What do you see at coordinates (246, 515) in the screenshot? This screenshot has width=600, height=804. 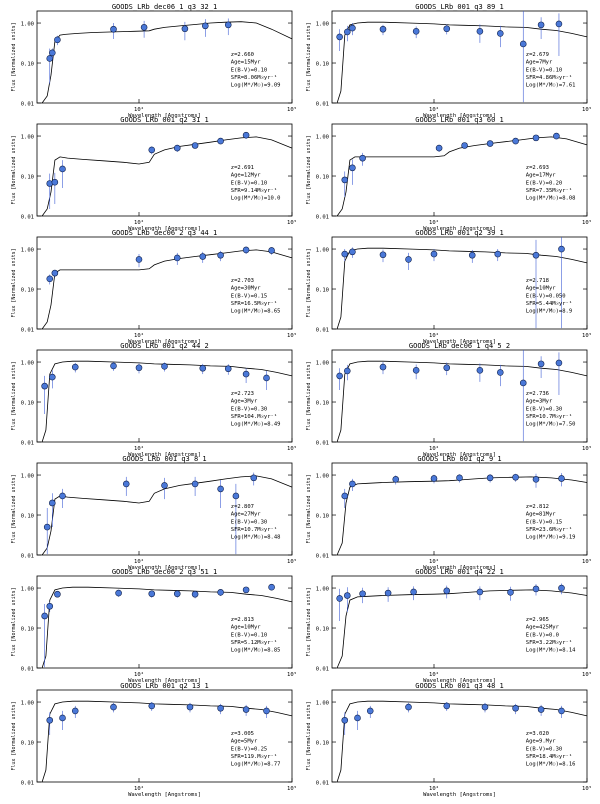 I see `fit-annotation: Age=27Myr` at bounding box center [246, 515].